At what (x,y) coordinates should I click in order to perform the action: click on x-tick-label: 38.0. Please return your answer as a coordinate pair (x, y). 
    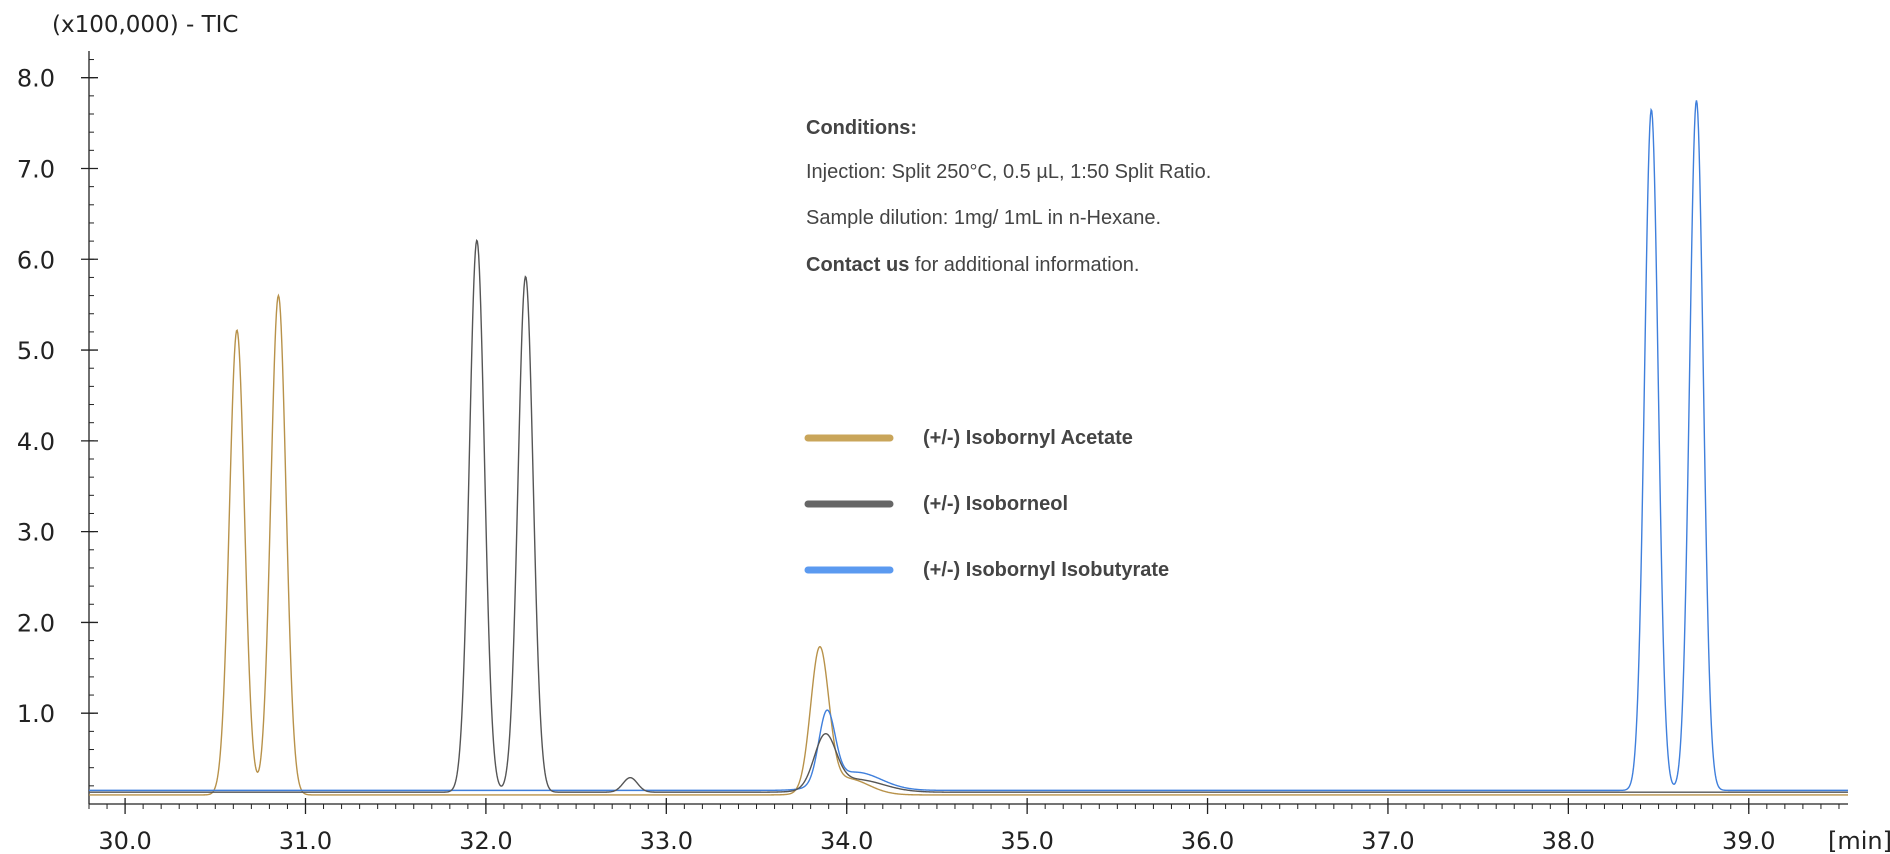
    Looking at the image, I should click on (1568, 840).